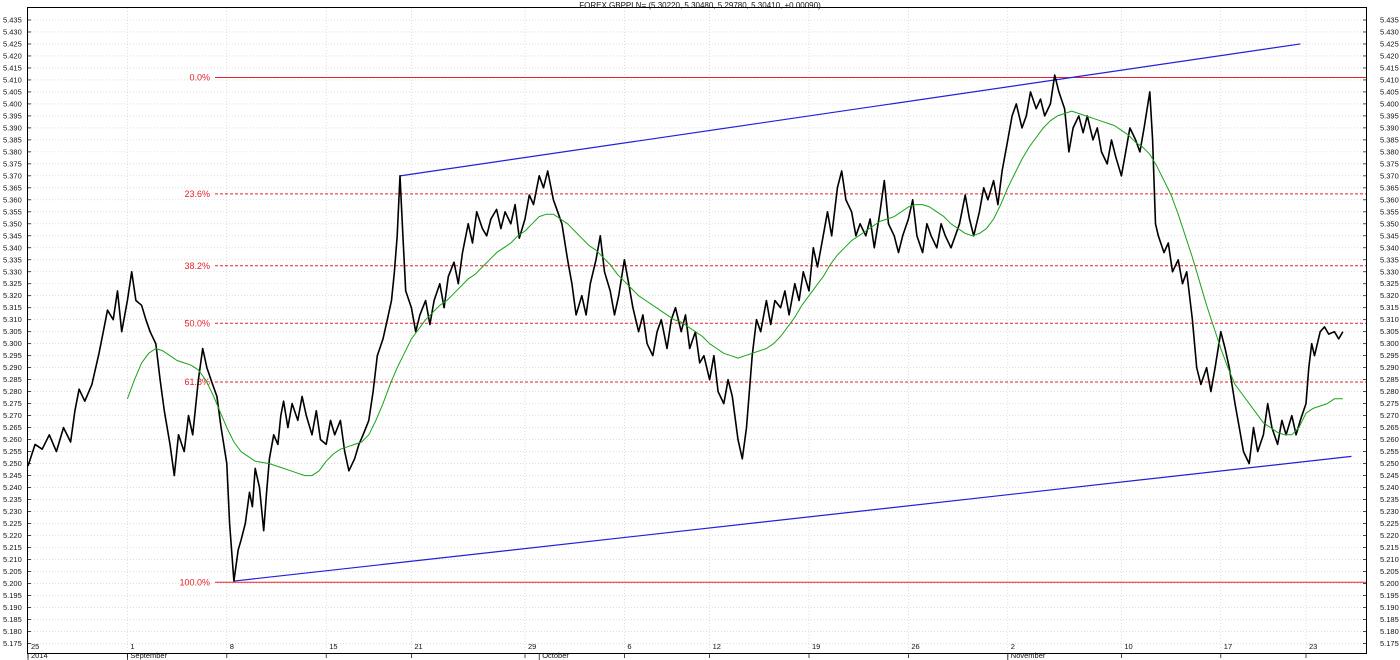  What do you see at coordinates (333, 646) in the screenshot?
I see `x-tick-label: 15` at bounding box center [333, 646].